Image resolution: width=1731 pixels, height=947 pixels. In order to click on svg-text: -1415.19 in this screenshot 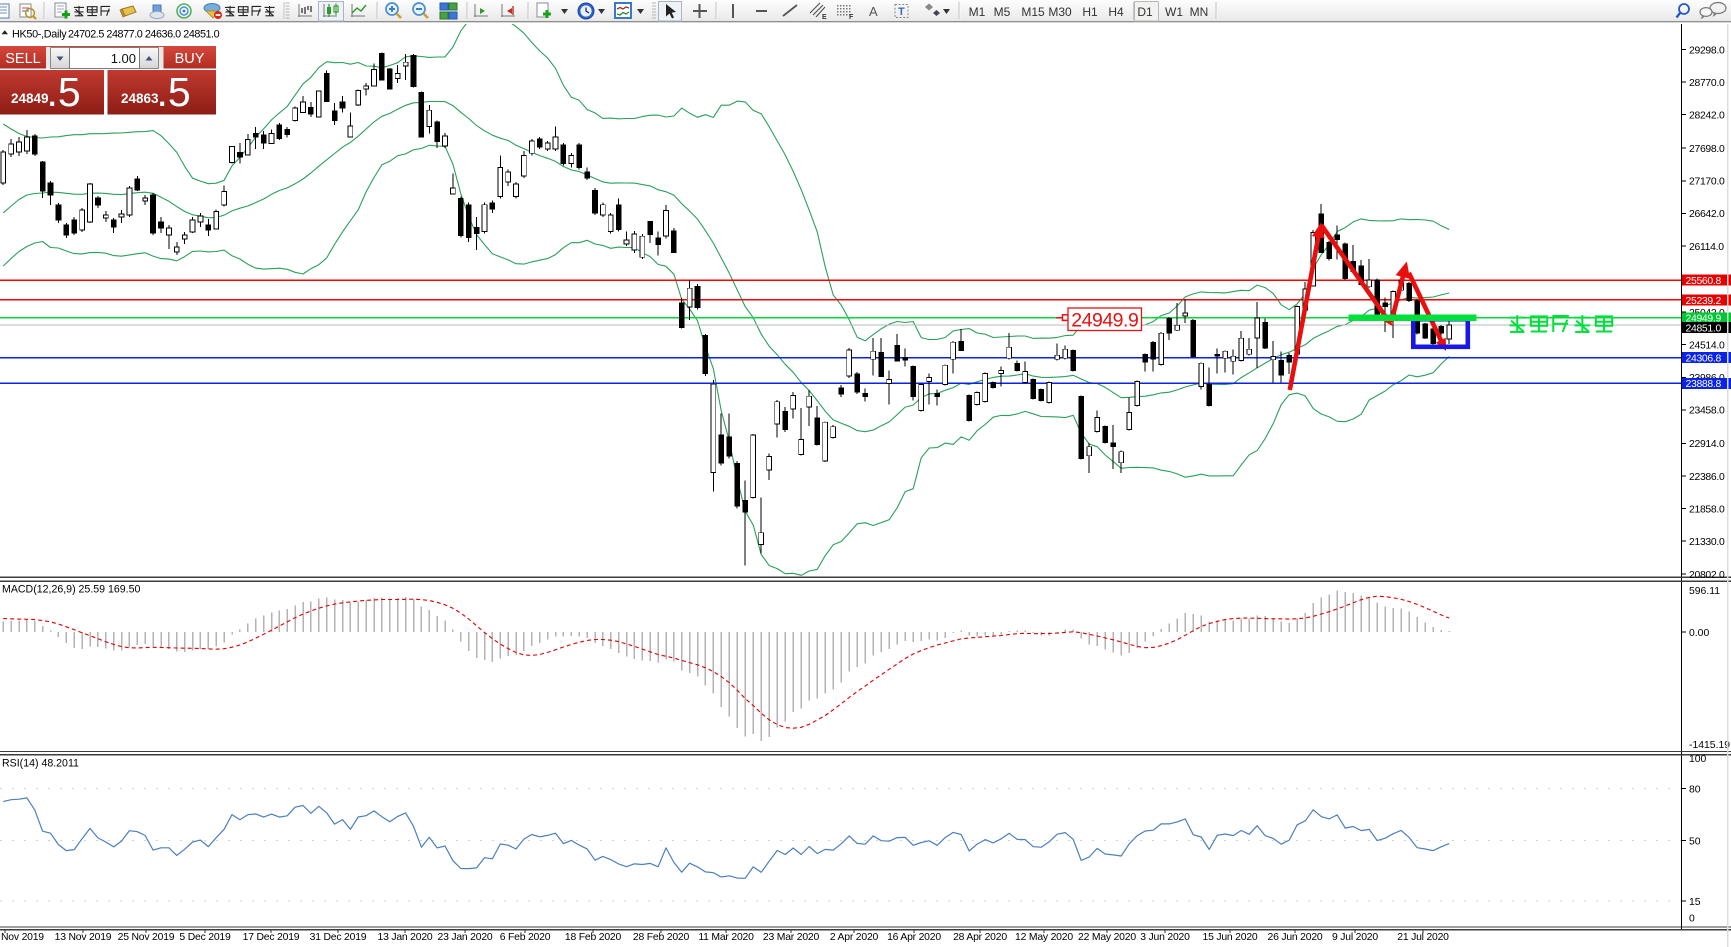, I will do `click(1709, 745)`.